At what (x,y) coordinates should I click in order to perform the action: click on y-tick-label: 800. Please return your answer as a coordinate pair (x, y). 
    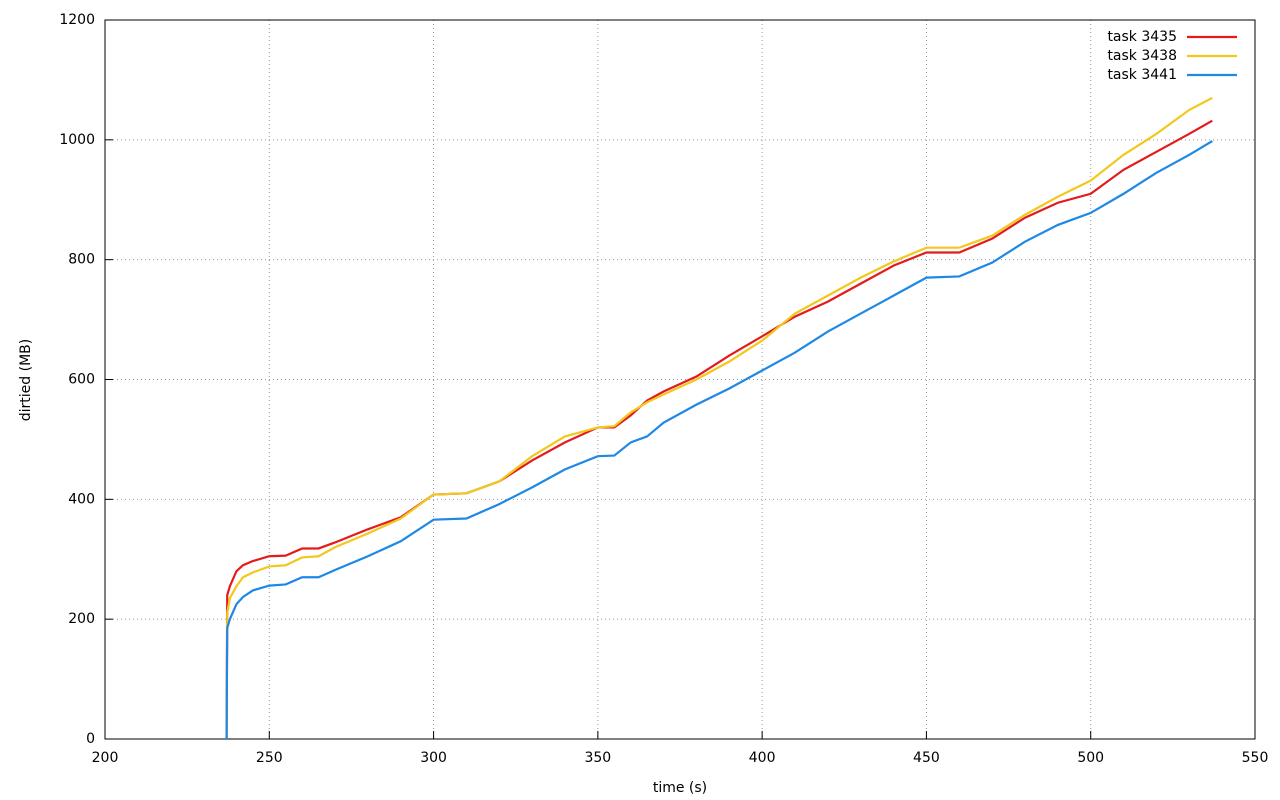
    Looking at the image, I should click on (81, 260).